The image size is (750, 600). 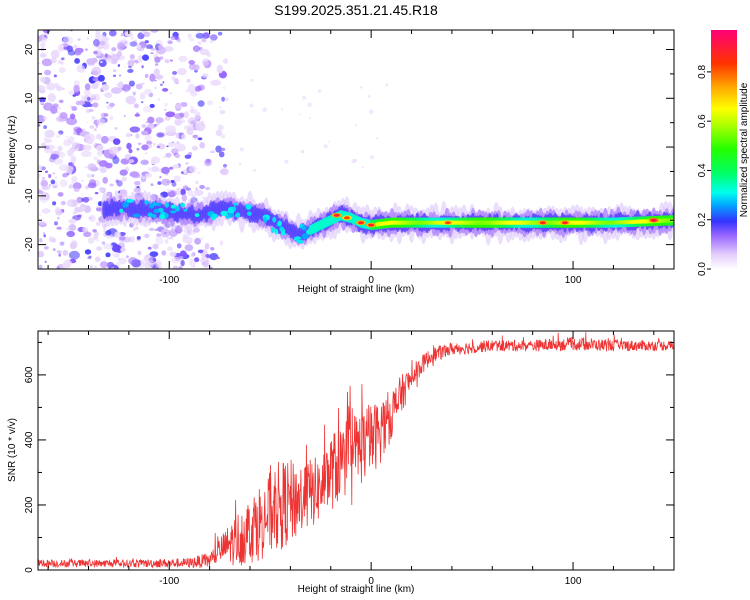 I want to click on colorbar-tick-label: 0.6, so click(x=702, y=121).